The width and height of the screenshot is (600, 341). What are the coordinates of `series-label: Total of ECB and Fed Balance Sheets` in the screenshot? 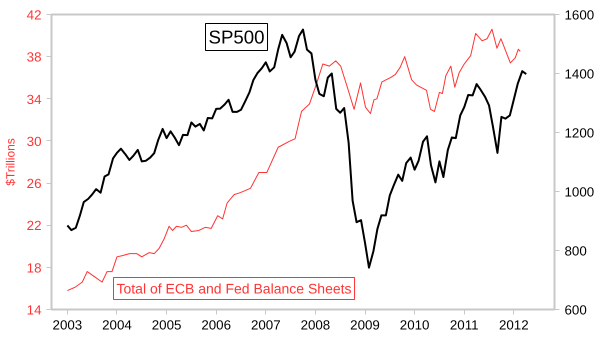 It's located at (234, 288).